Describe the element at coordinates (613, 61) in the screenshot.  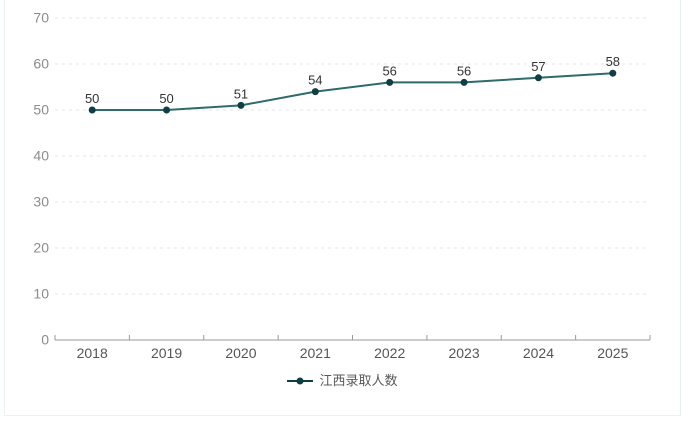
I see `data-point-label: 58` at that location.